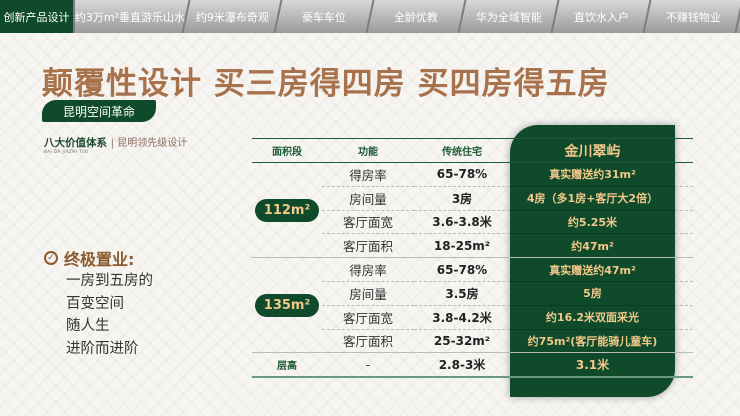  Describe the element at coordinates (325, 16) in the screenshot. I see `nav-tab-parking: 豪车车位` at that location.